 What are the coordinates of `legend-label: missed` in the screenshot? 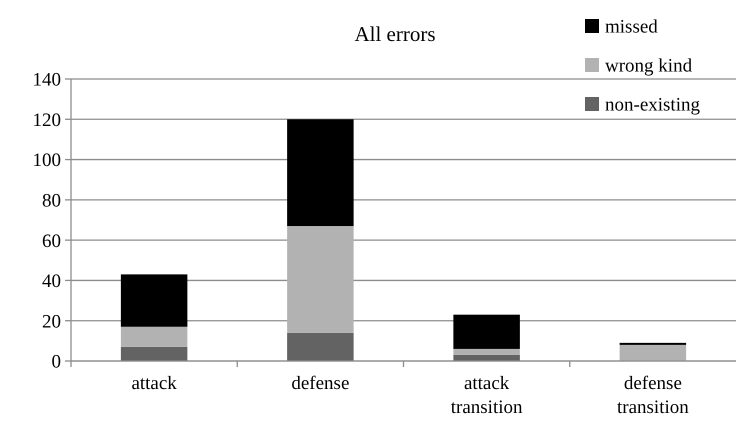 It's located at (631, 27).